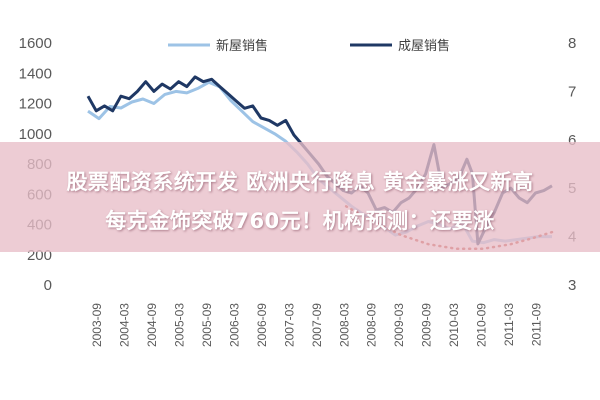 This screenshot has height=400, width=600. Describe the element at coordinates (572, 285) in the screenshot. I see `right-axis-tick-label: 3` at that location.